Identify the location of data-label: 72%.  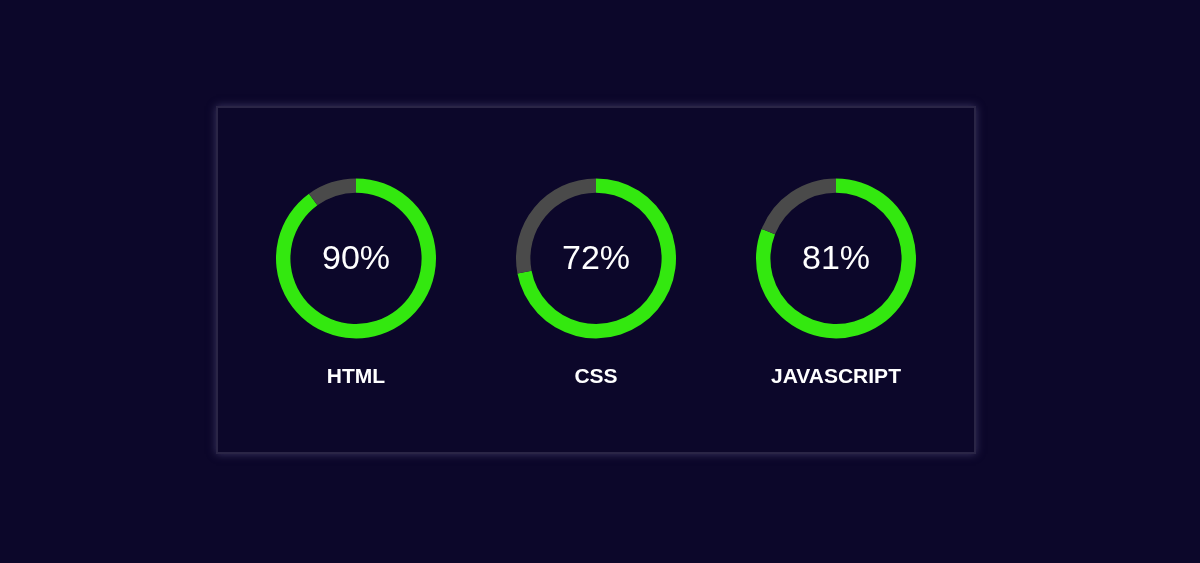
(596, 256).